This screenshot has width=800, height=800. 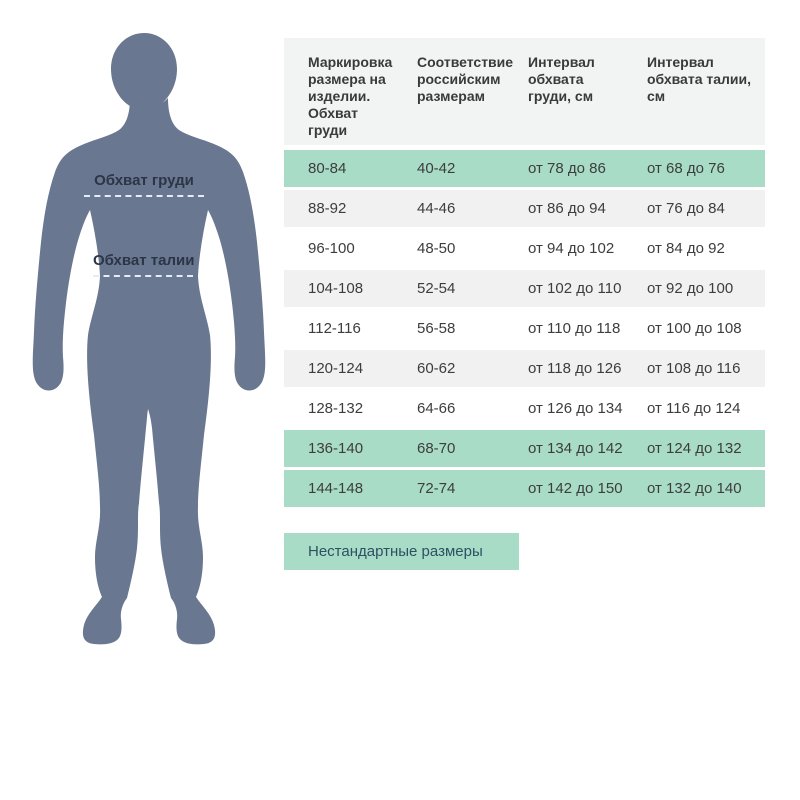 I want to click on cell-chest-interval: от 134 до 142, so click(x=575, y=448).